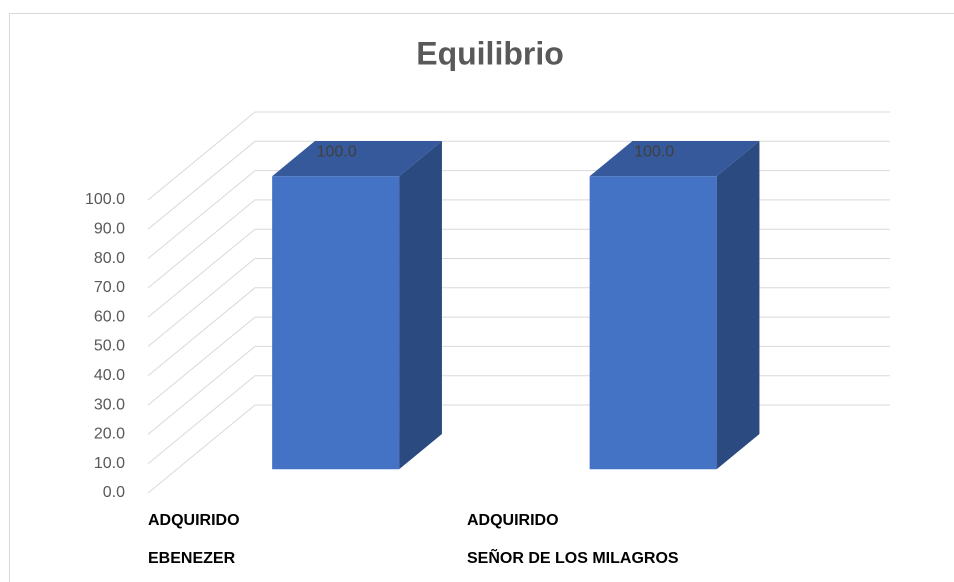 Image resolution: width=954 pixels, height=582 pixels. I want to click on y-tick-label: 30.0, so click(109, 404).